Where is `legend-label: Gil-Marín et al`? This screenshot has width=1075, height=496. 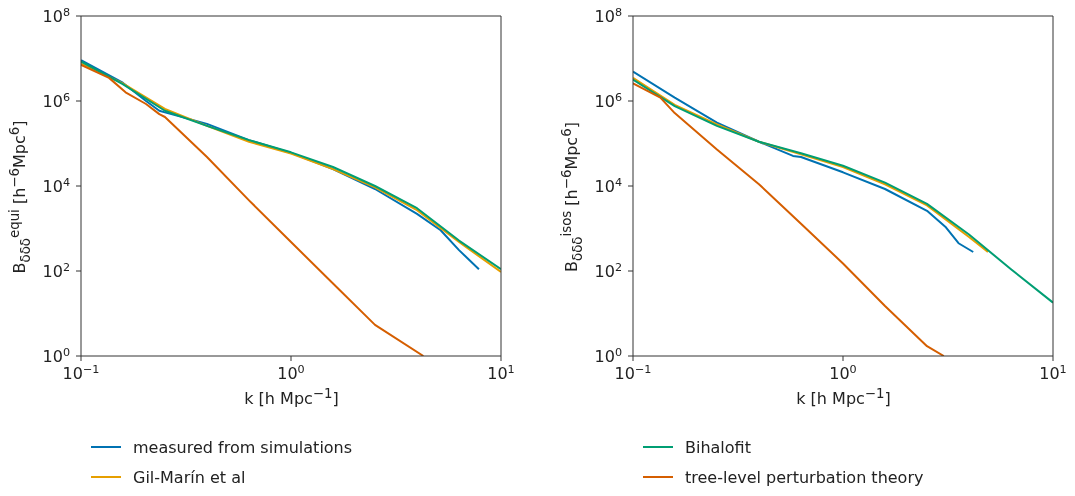 legend-label: Gil-Marín et al is located at coordinates (189, 477).